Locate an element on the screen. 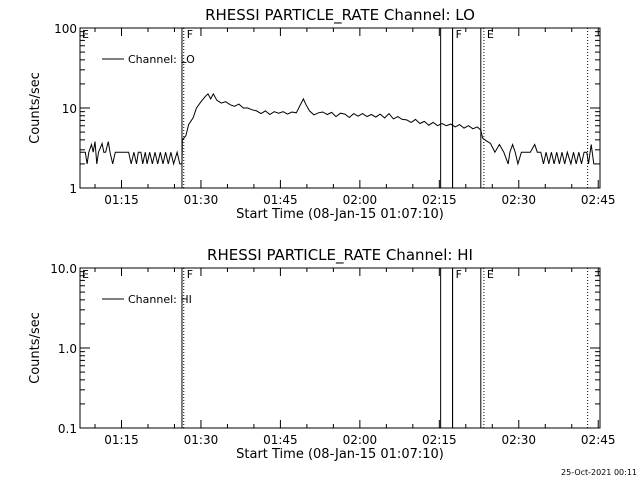 The height and width of the screenshot is (480, 640). legend-label: Channel: LO is located at coordinates (161, 59).